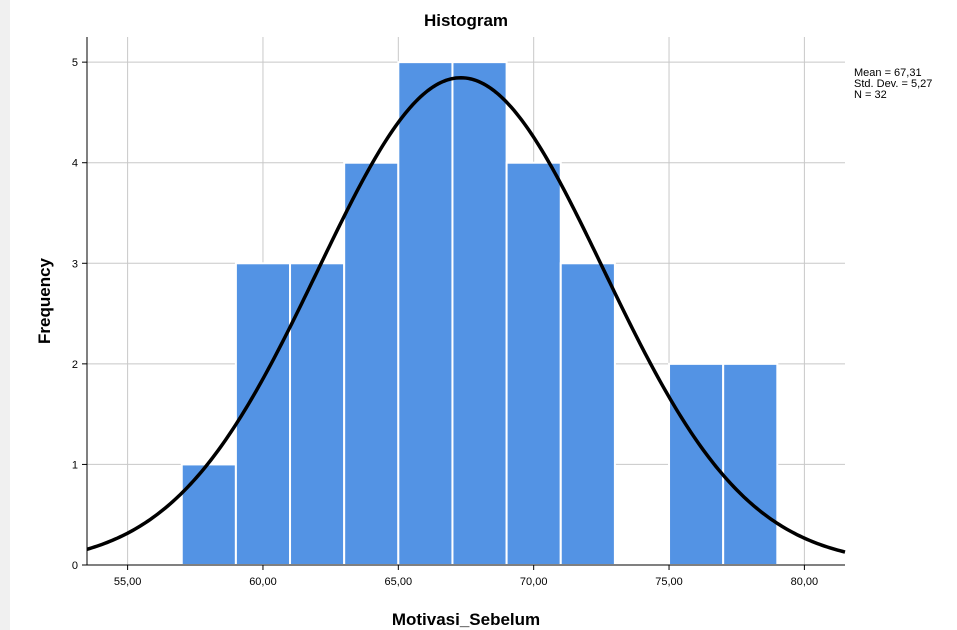 This screenshot has height=630, width=957. I want to click on stats-line: N = 32, so click(870, 95).